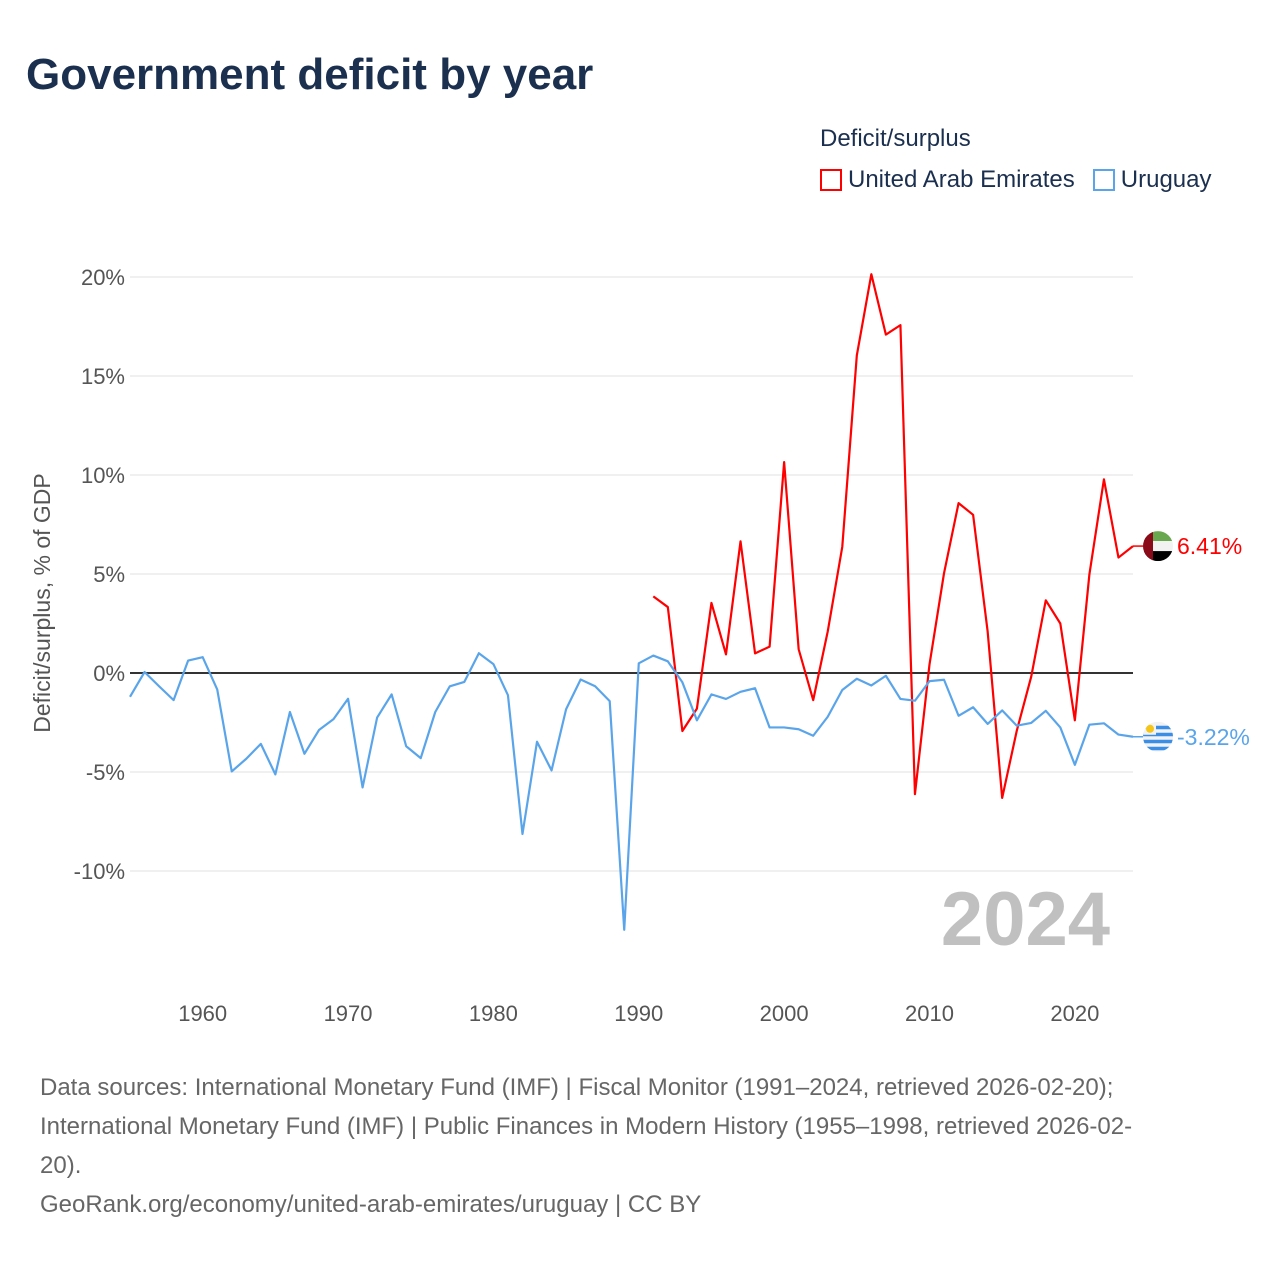 This screenshot has width=1280, height=1280. I want to click on legend-title: Deficit/surplus, so click(895, 138).